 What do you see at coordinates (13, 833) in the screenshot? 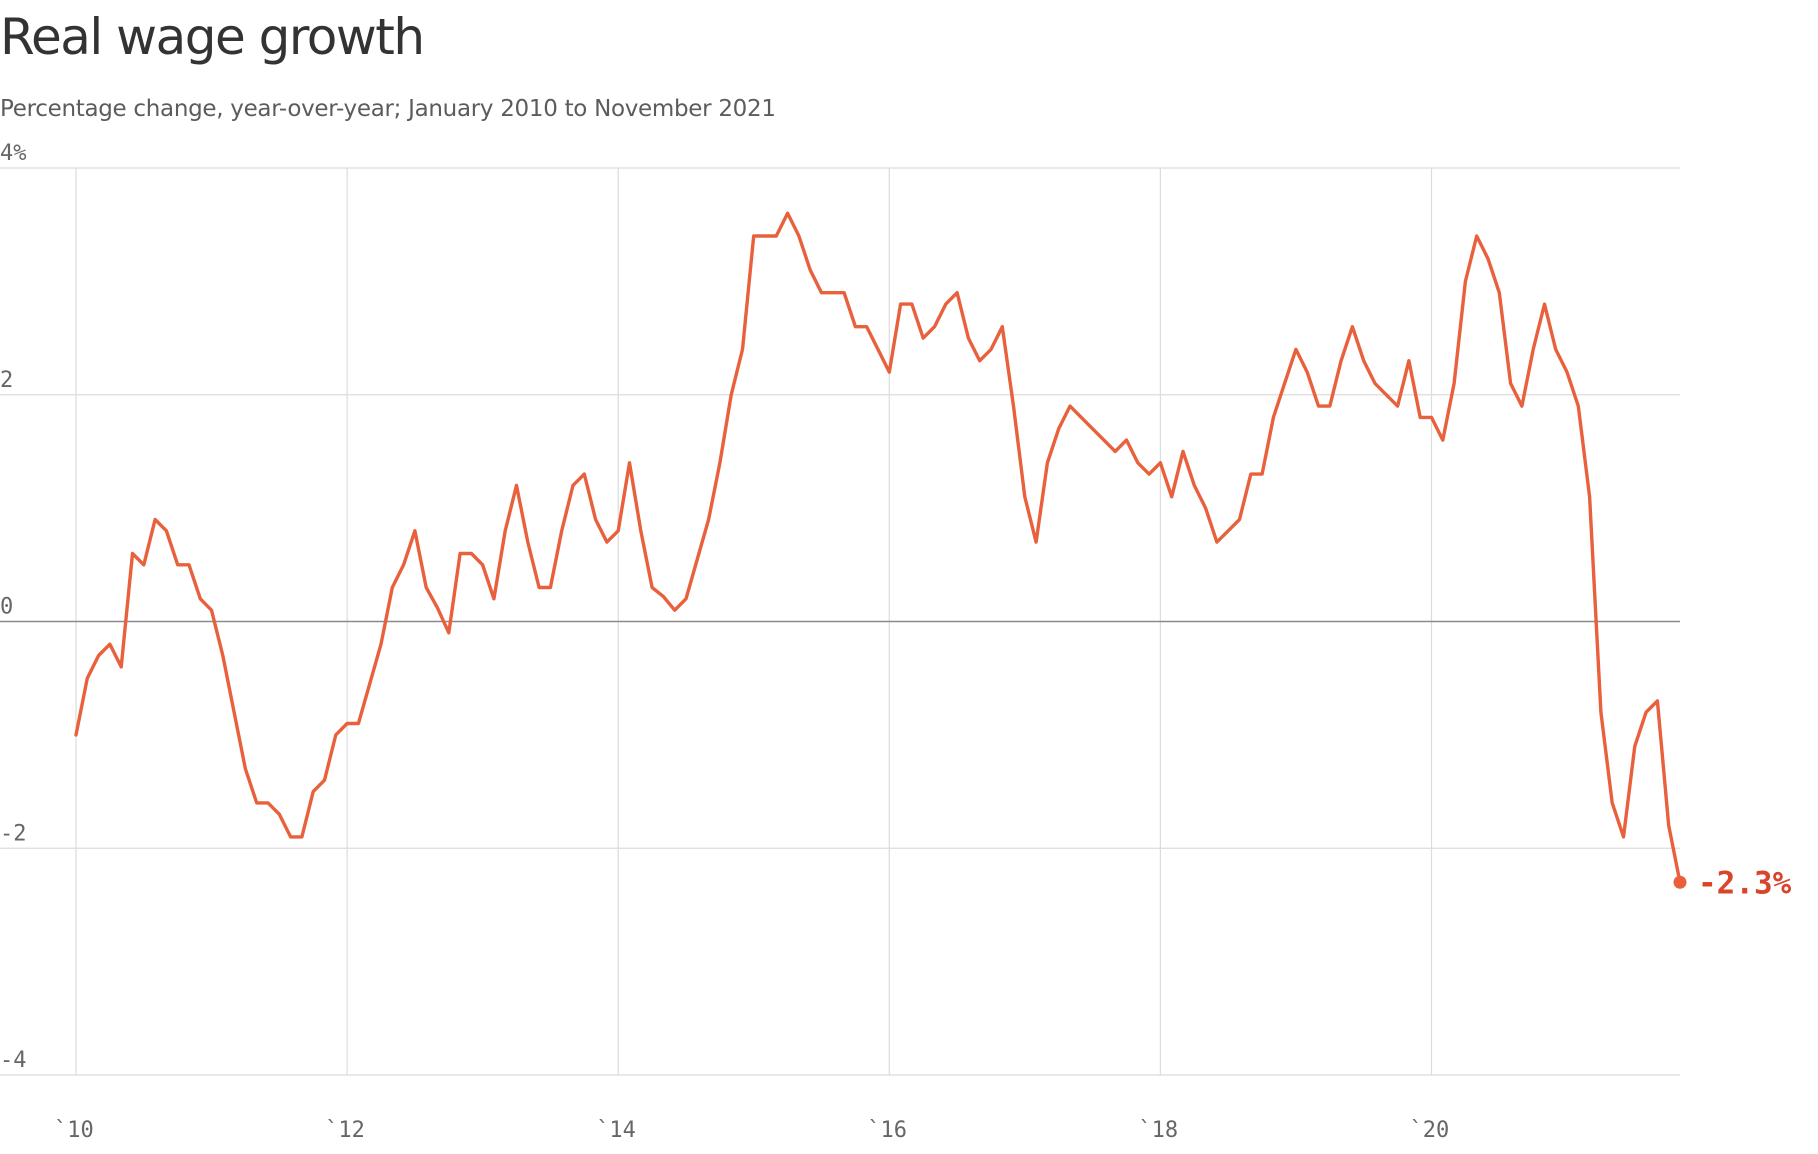
I see `y-tick-label: -2` at bounding box center [13, 833].